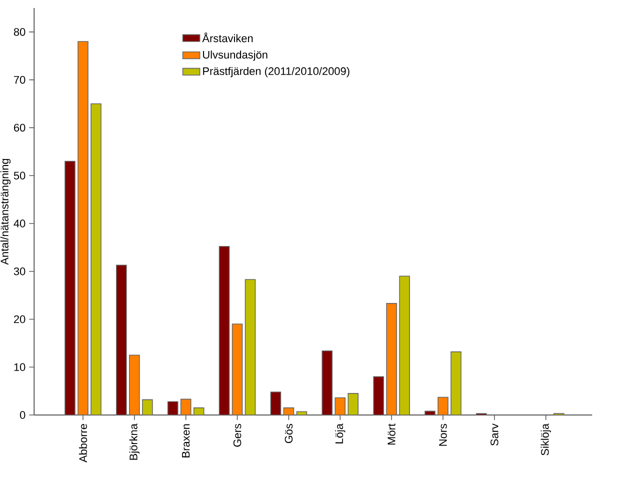 This screenshot has height=499, width=641. I want to click on legend-label: Ulvsundasjön, so click(235, 55).